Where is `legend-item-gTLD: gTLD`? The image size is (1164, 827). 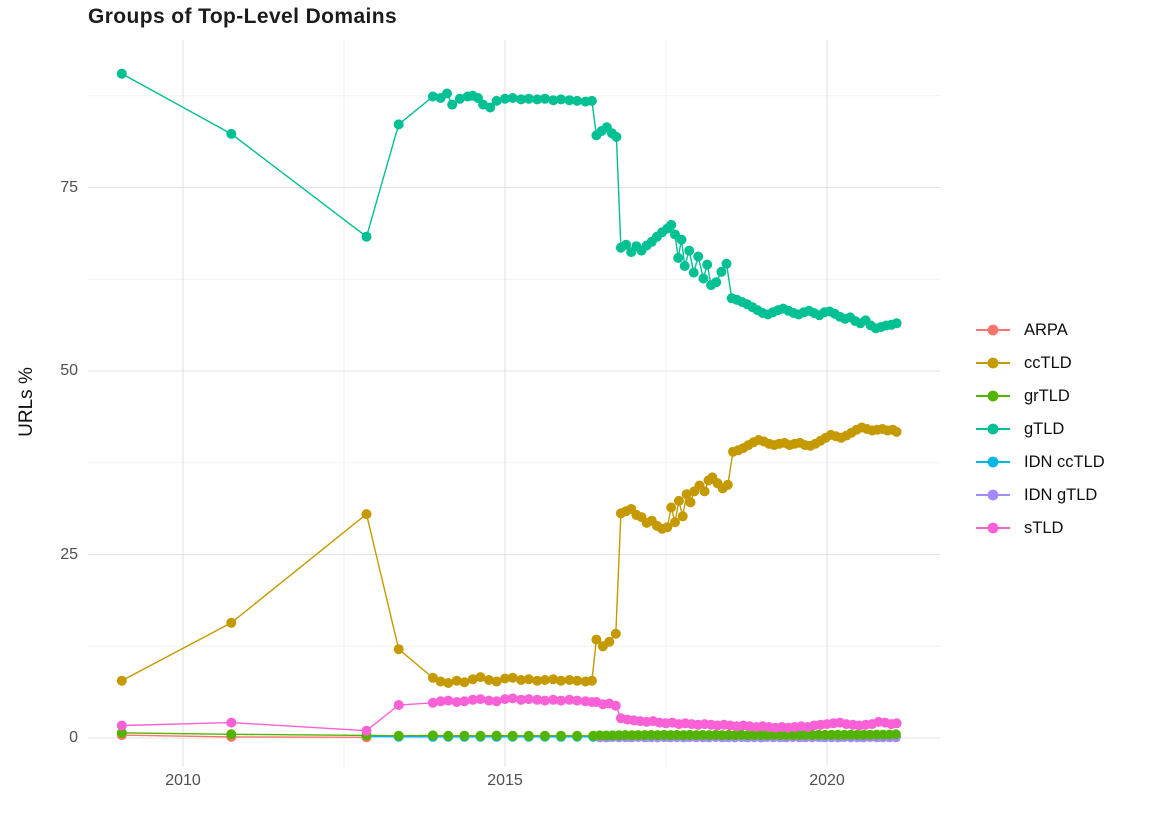 legend-item-gTLD: gTLD is located at coordinates (1040, 429).